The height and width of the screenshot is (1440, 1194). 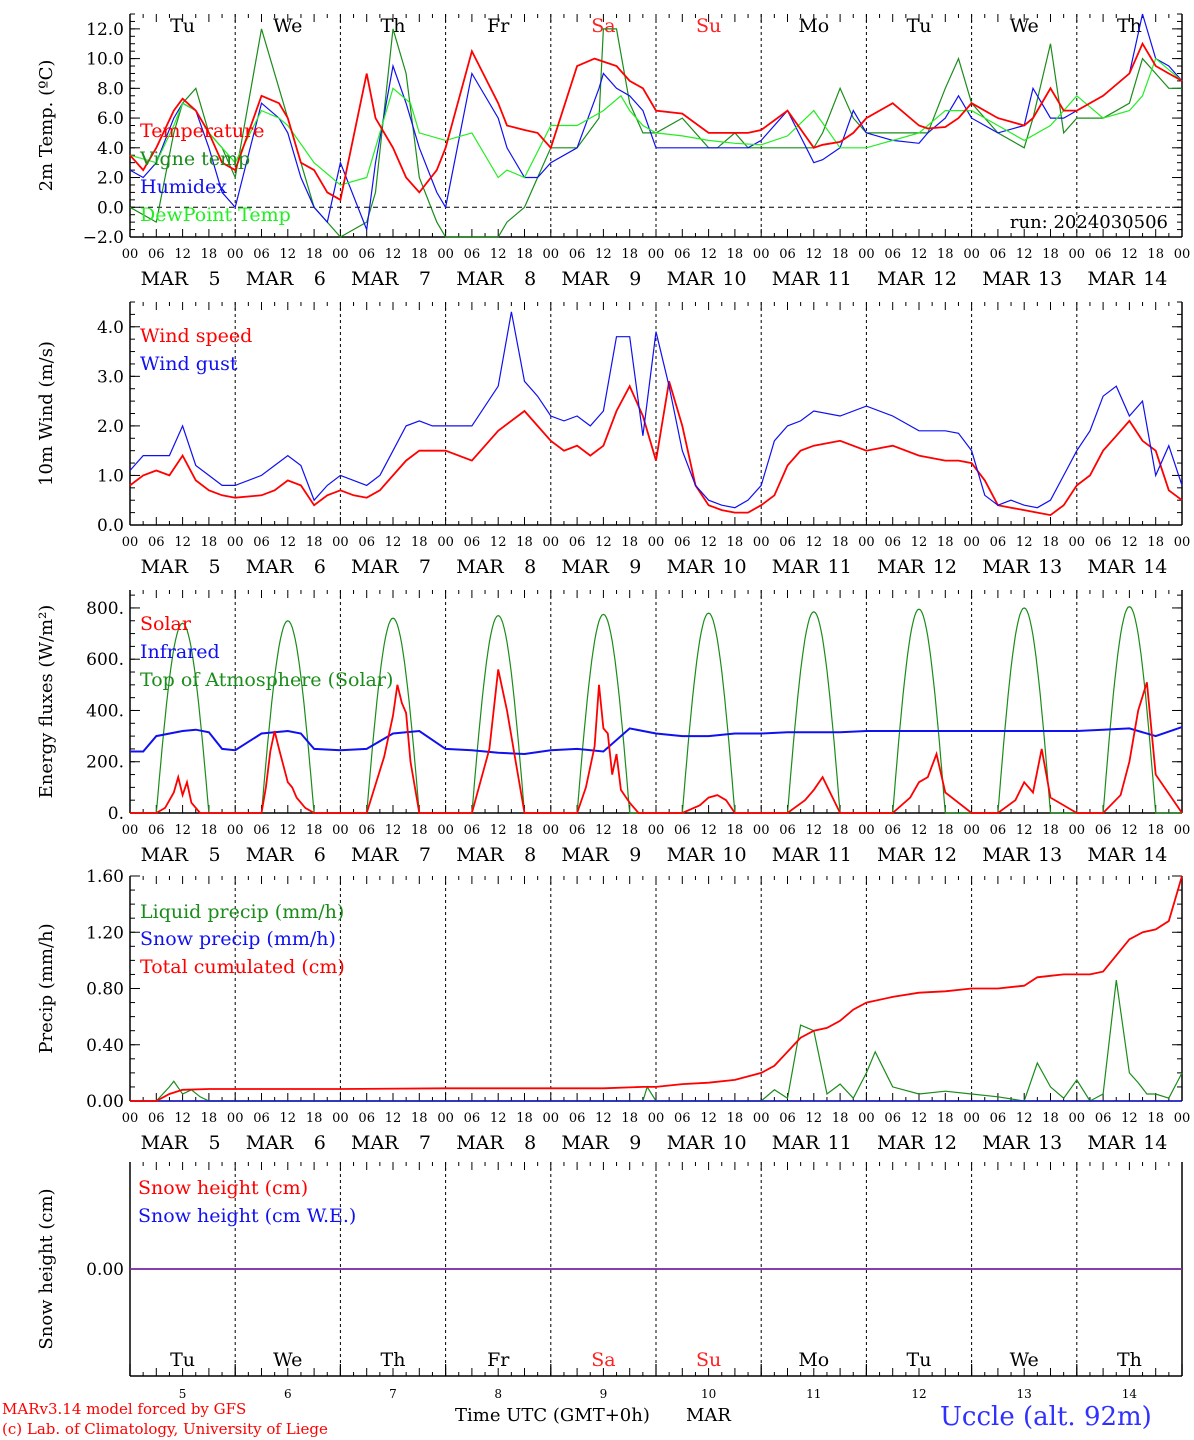 What do you see at coordinates (603, 26) in the screenshot?
I see `weekday-label: Sa` at bounding box center [603, 26].